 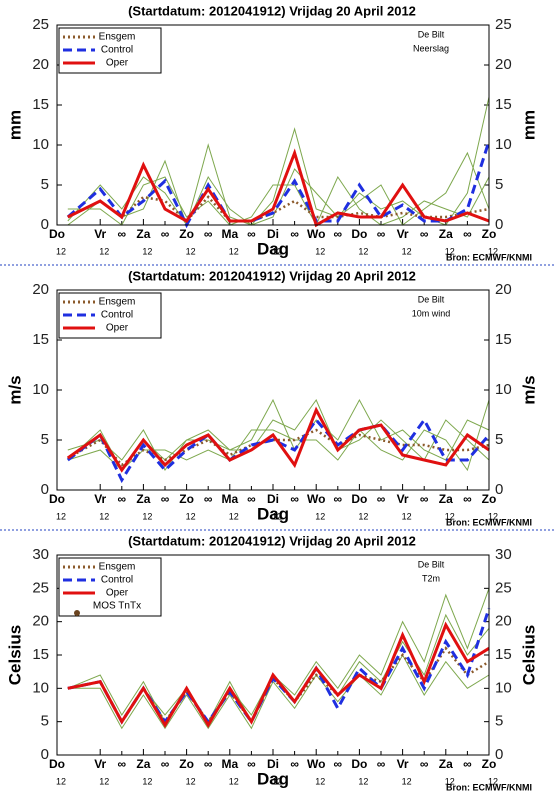 I want to click on legend-symbol, so click(x=77, y=613).